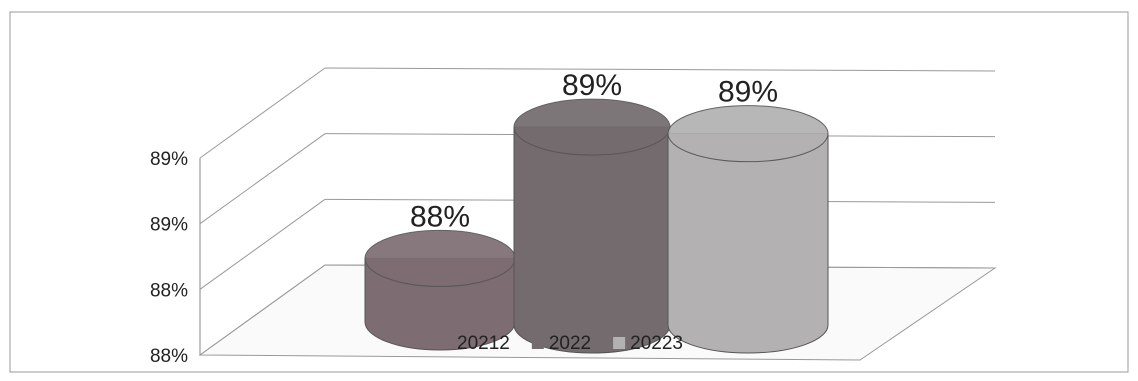 The image size is (1138, 381). Describe the element at coordinates (570, 343) in the screenshot. I see `legend-label: 2022` at that location.